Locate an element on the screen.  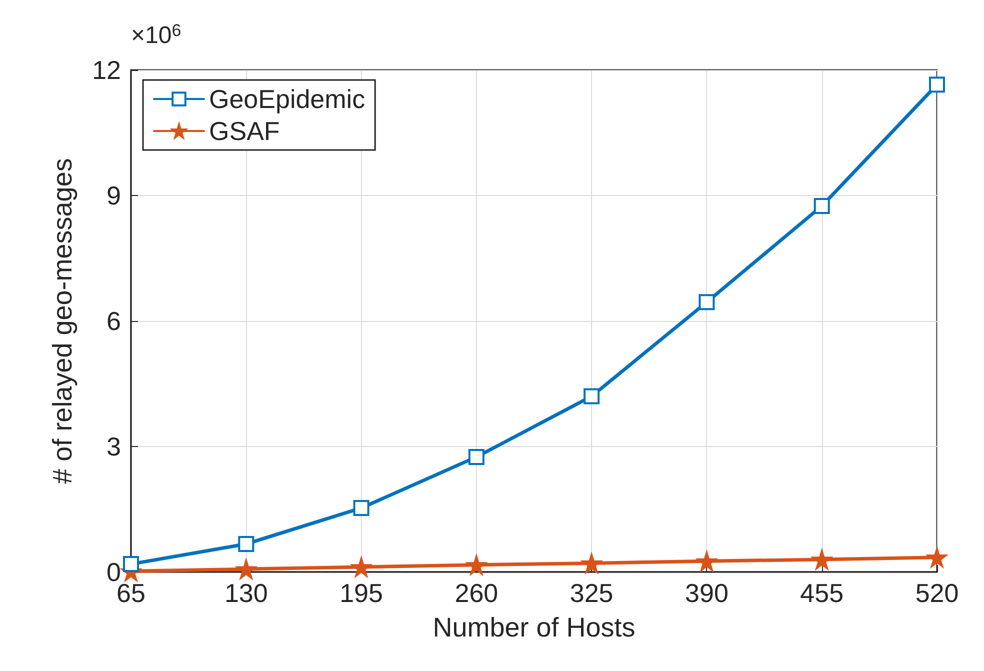
x-tick-label: 455 is located at coordinates (822, 593).